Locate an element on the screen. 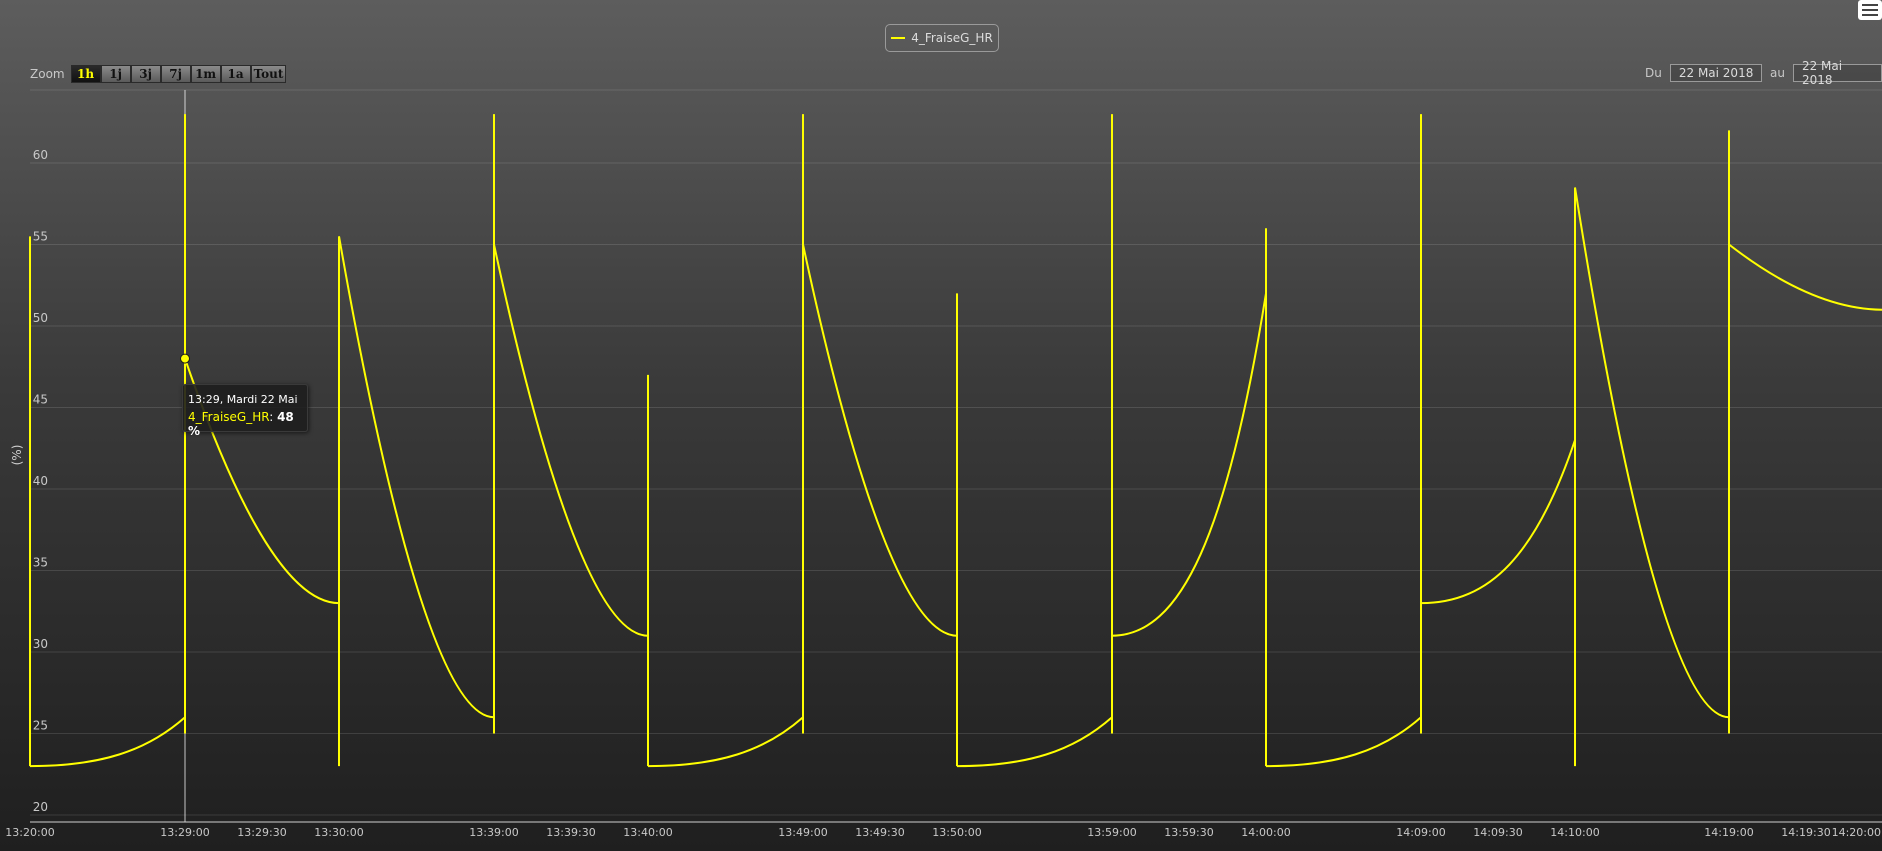  tooltip-row: 4_FraiseG_HR: 48 % is located at coordinates (245, 424).